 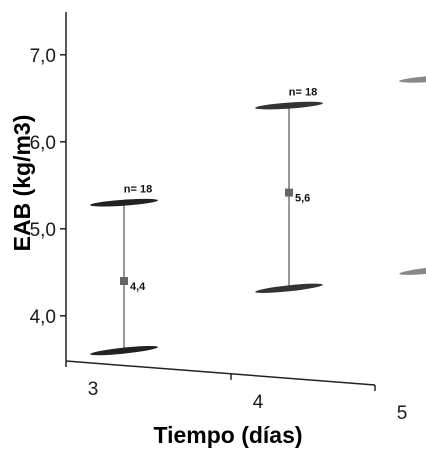 What do you see at coordinates (302, 199) in the screenshot?
I see `mean-value-label: 5,6` at bounding box center [302, 199].